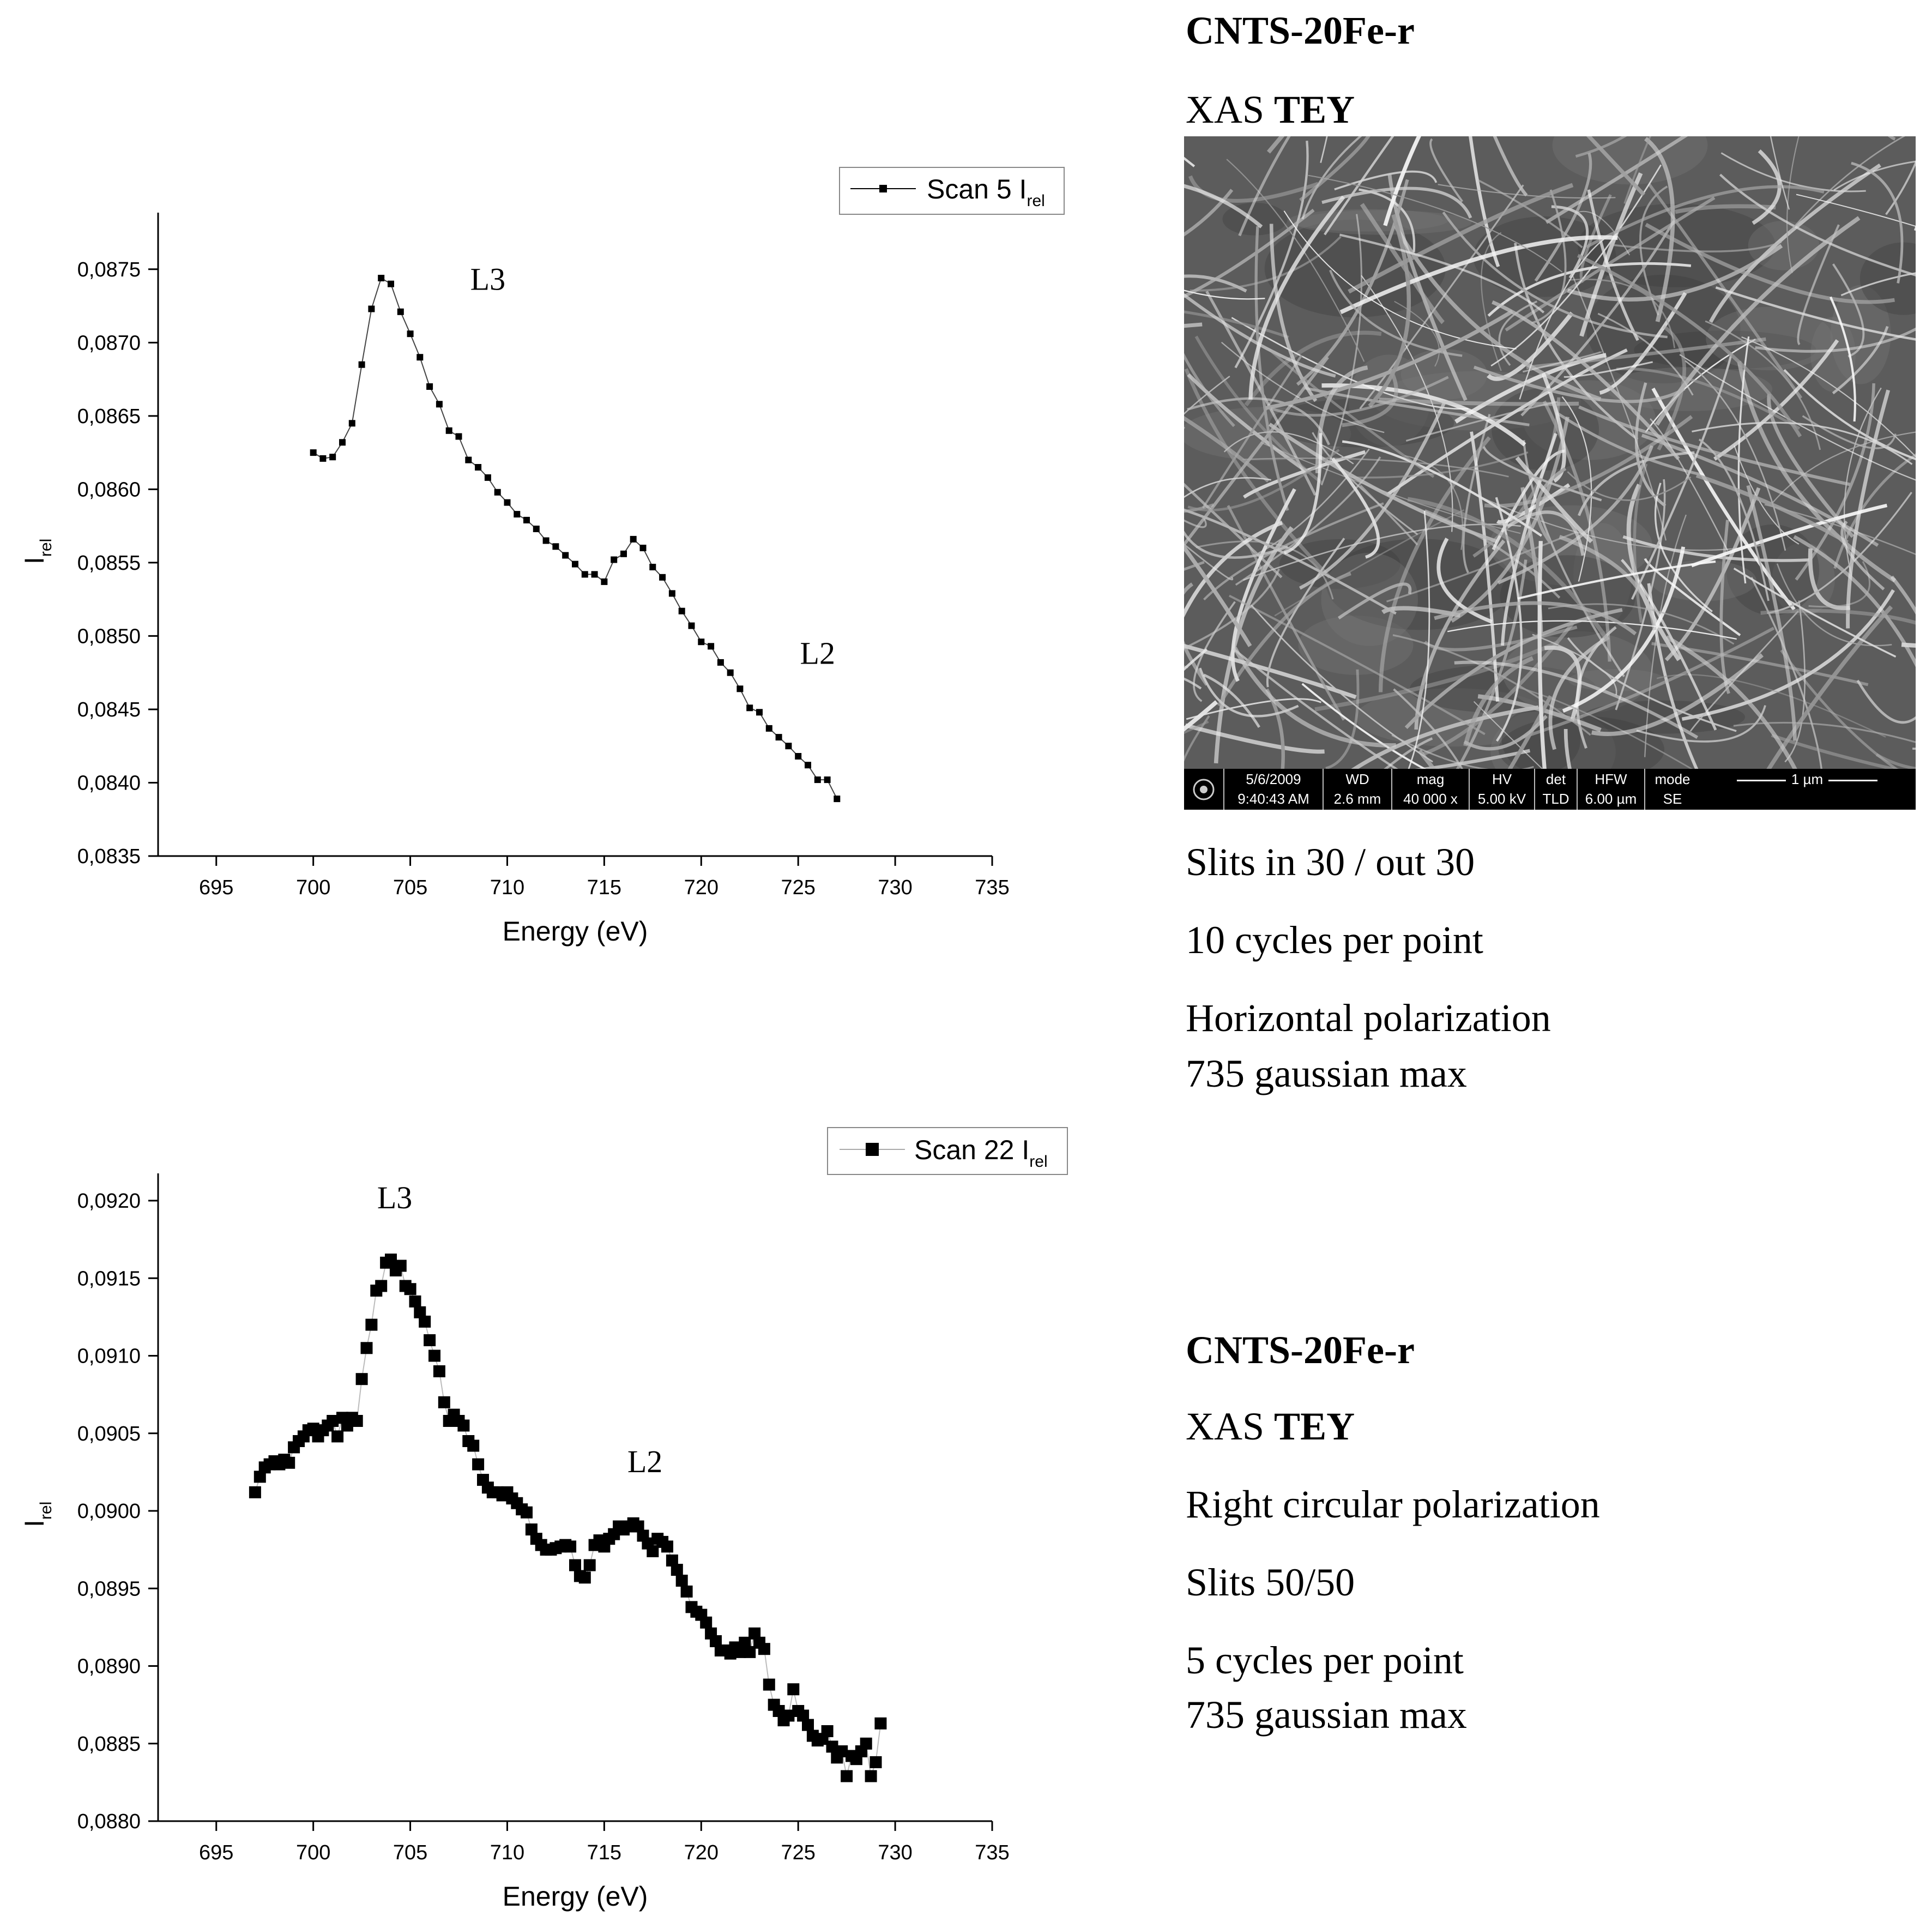  I want to click on x-tick-label: 710, so click(507, 1852).